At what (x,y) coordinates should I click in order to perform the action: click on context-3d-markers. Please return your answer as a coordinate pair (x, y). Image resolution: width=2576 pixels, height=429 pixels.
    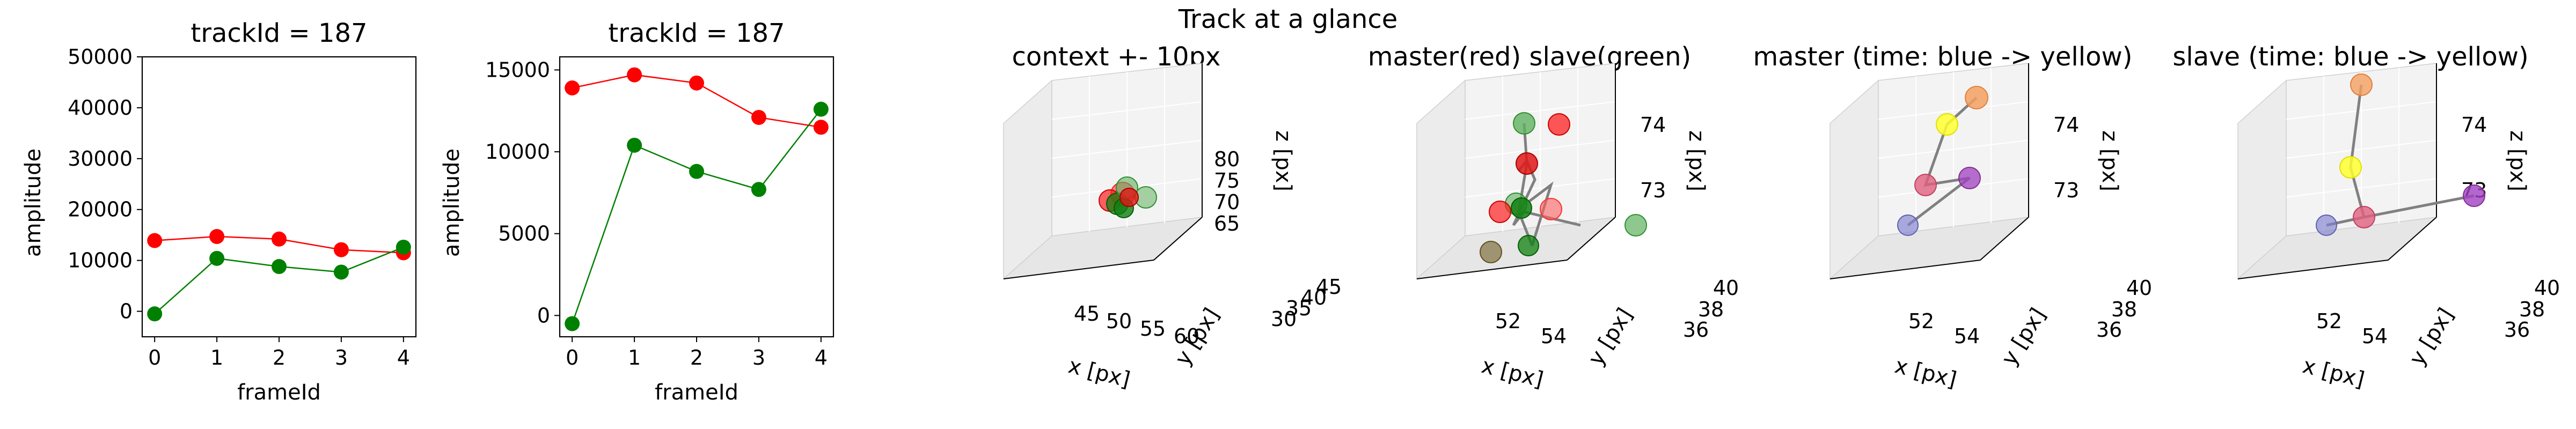
    Looking at the image, I should click on (1128, 197).